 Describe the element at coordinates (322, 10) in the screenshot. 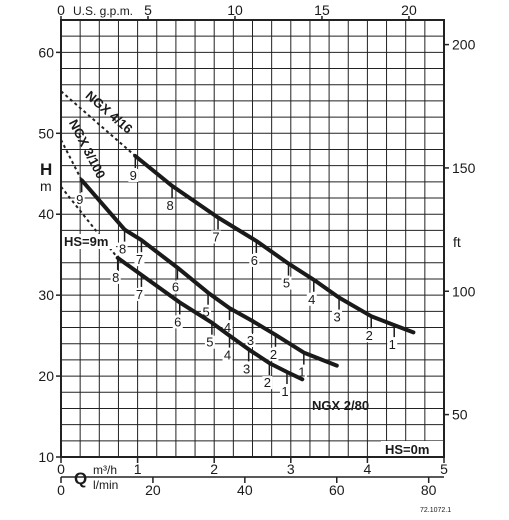

I see `x-tick-label-gpm: 15` at that location.